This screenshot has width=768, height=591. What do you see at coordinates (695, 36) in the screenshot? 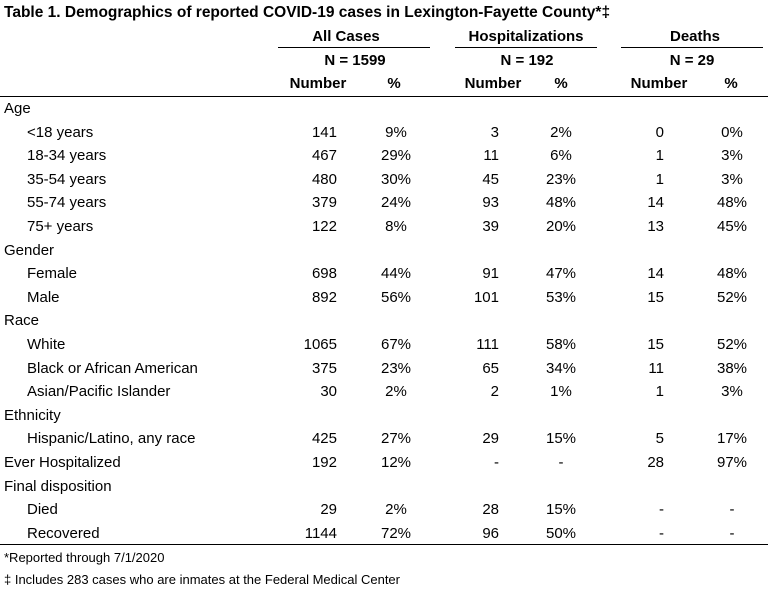
I see `group-header-deaths: Deaths` at bounding box center [695, 36].